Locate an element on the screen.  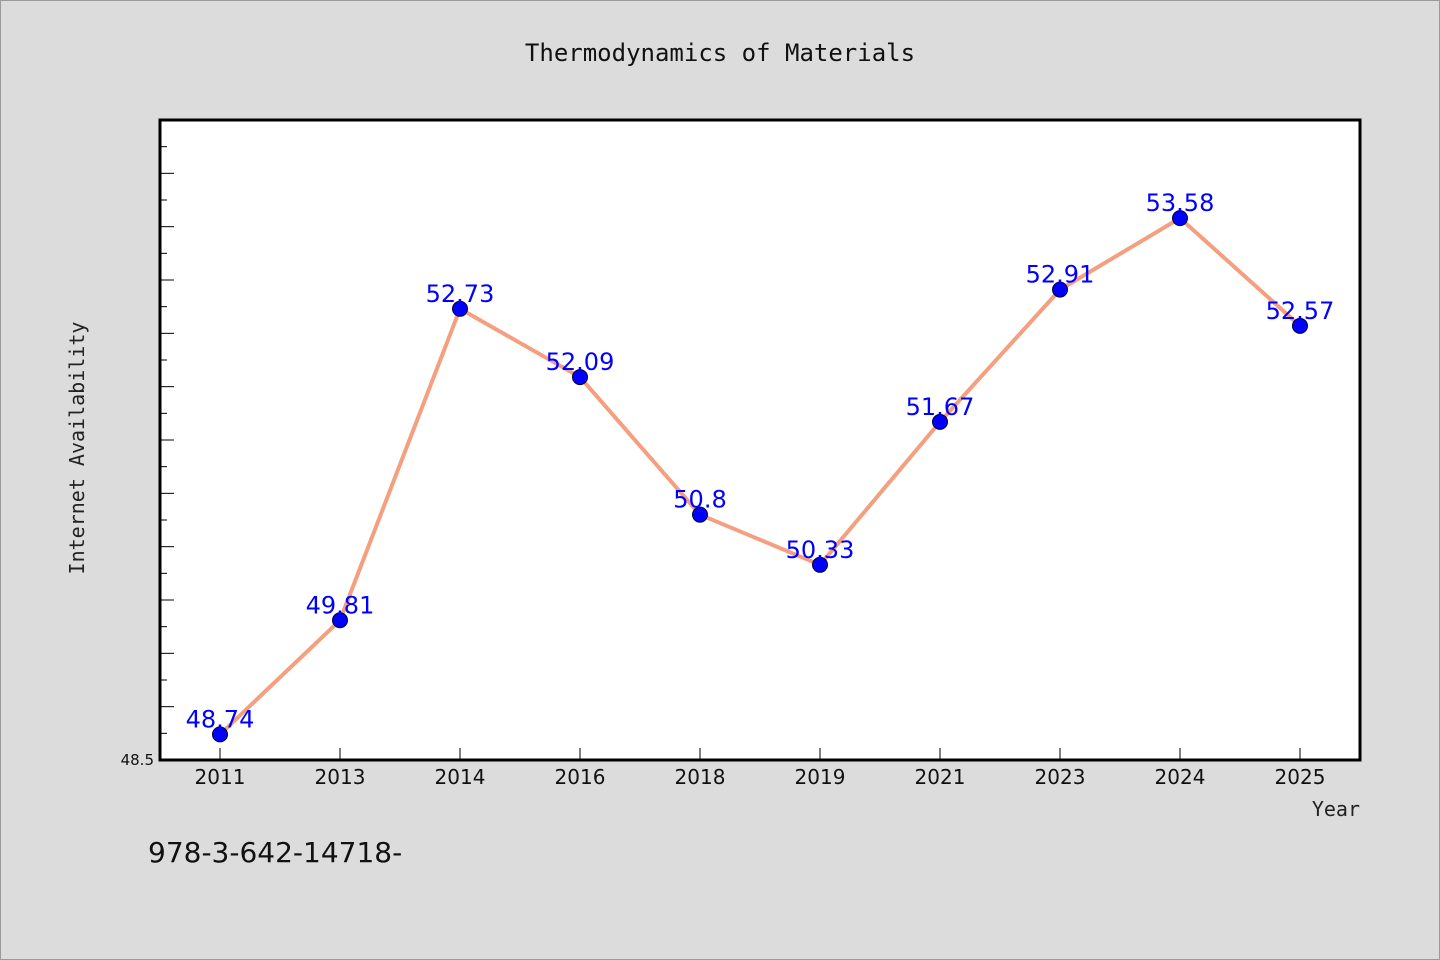
x-axis-ticks: 2011 2013 2014 2016 2018 2019 2021 2023 2024 2025 is located at coordinates (760, 768).